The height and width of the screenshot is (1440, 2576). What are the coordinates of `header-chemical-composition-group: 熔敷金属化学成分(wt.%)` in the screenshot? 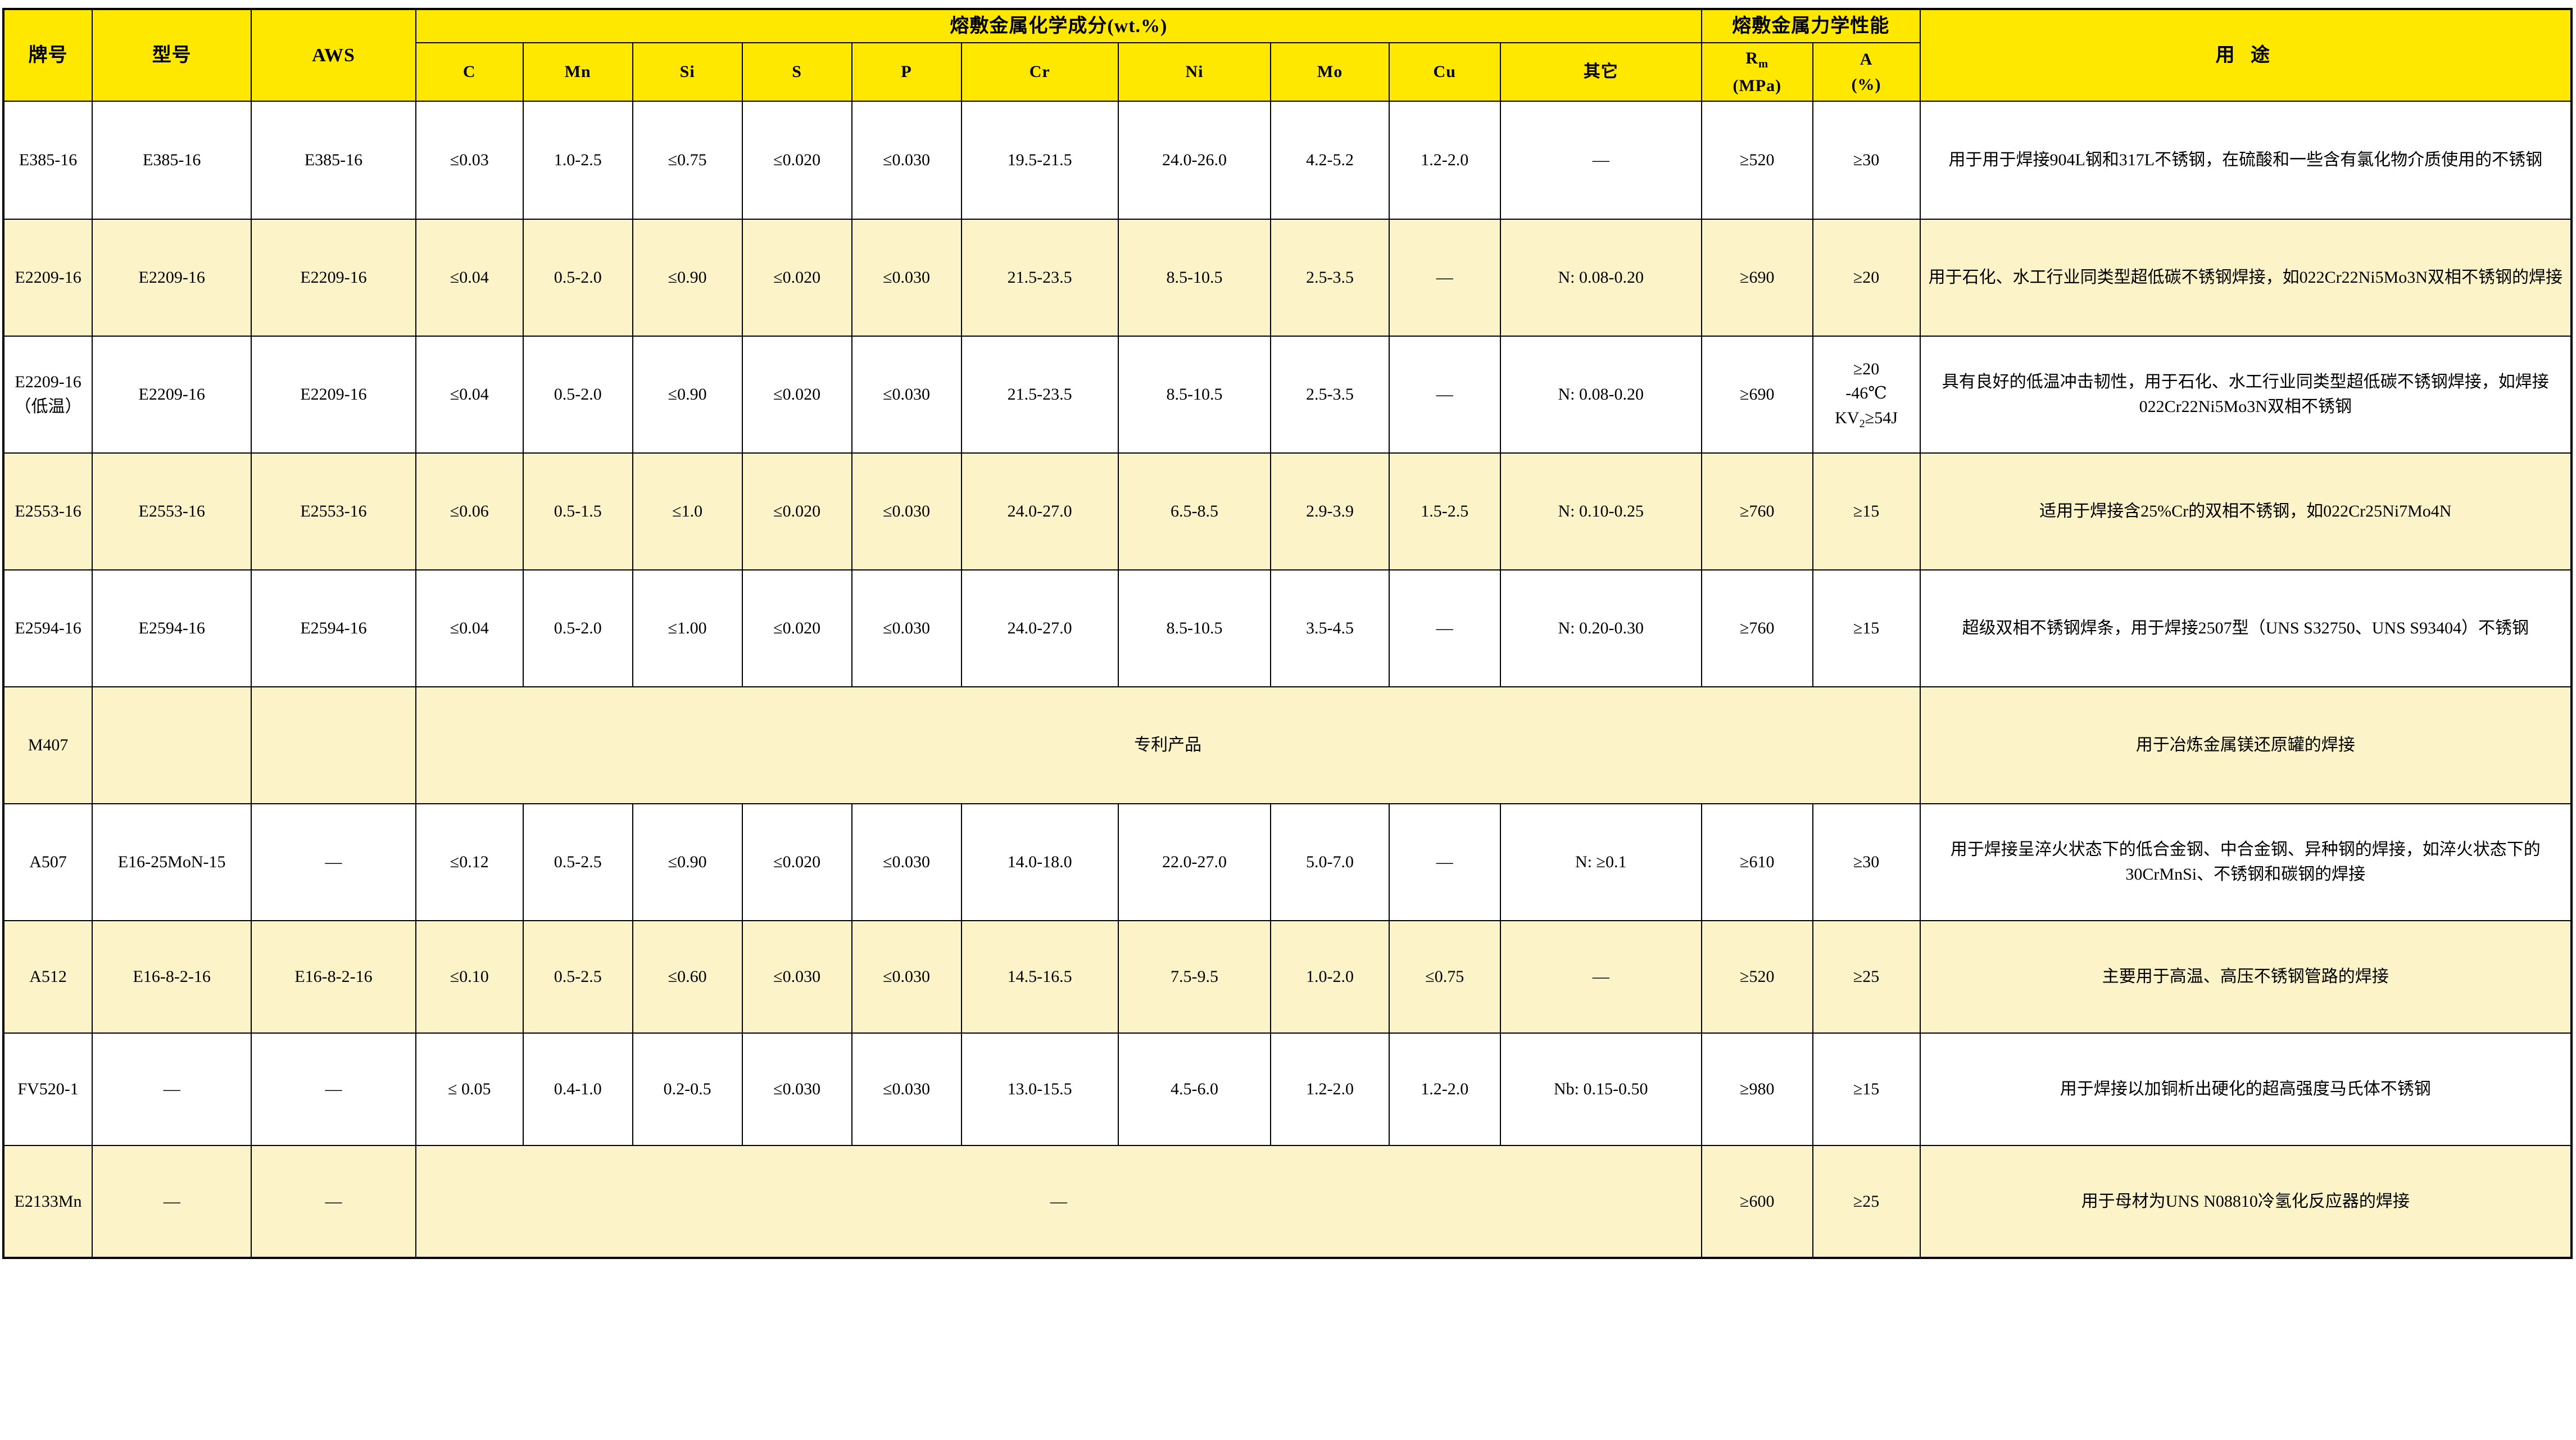 It's located at (1058, 26).